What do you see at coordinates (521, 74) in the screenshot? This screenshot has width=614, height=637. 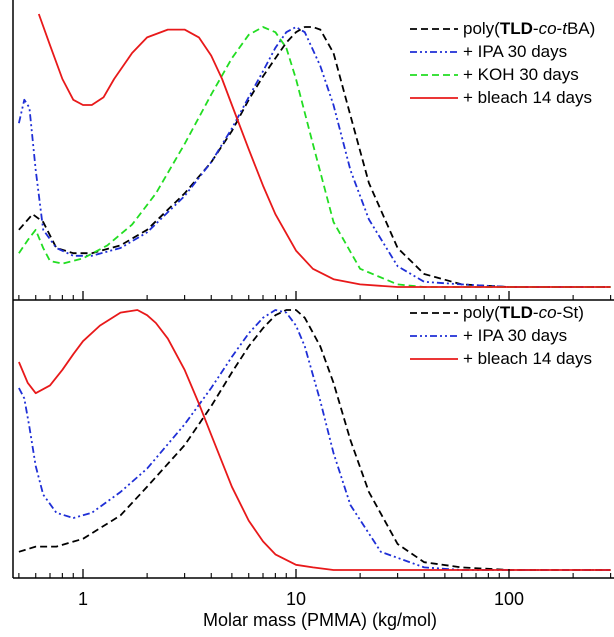 I see `top-legend-label-2: + KOH 30 days` at bounding box center [521, 74].